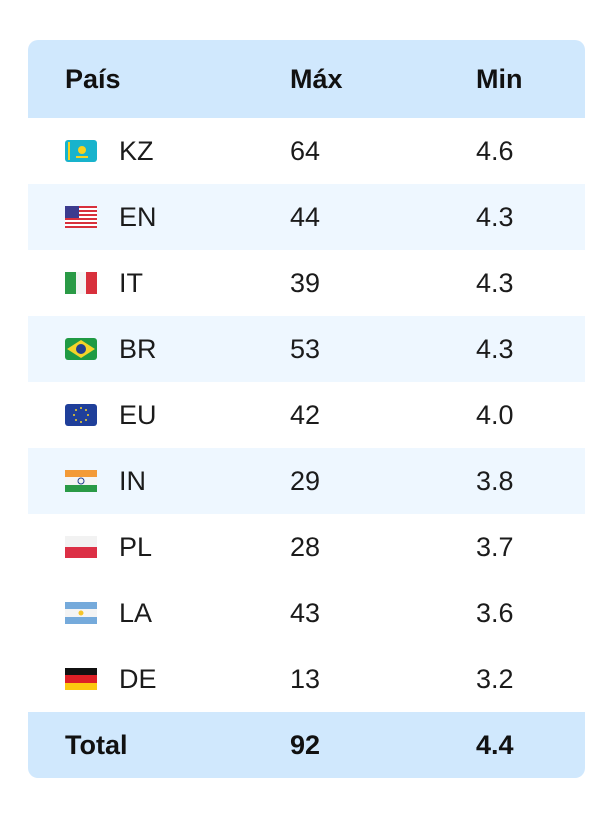 The image size is (613, 838). I want to click on row: EU 42 4.0, so click(306, 415).